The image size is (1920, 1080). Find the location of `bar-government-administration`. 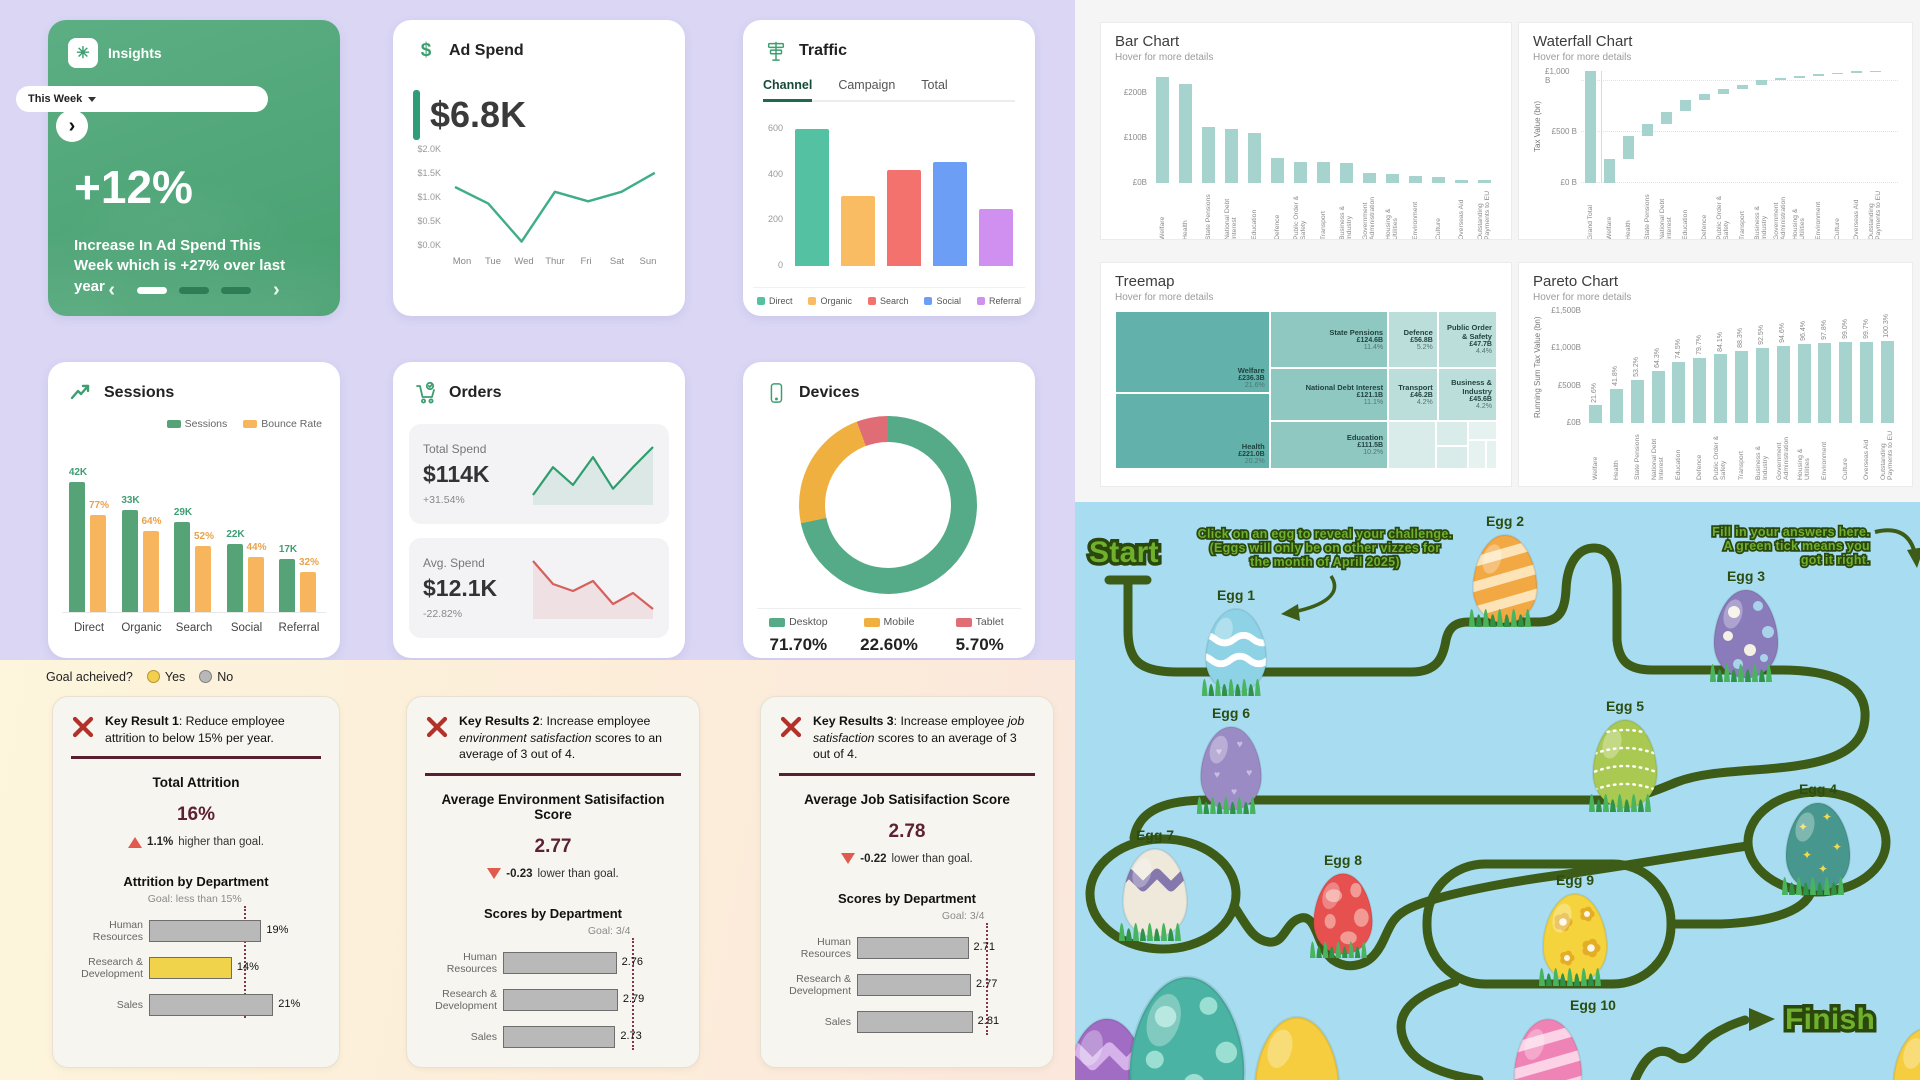

bar-government-administration is located at coordinates (1369, 127).